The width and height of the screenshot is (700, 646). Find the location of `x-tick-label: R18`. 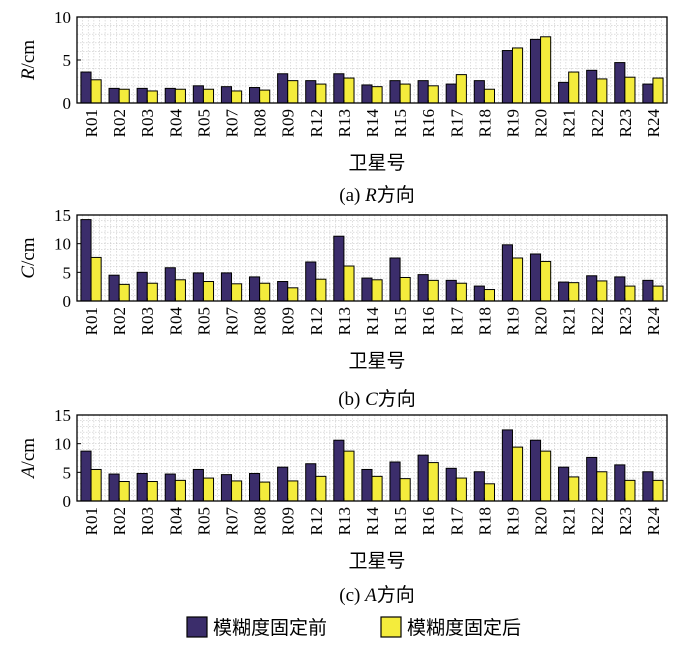

x-tick-label: R18 is located at coordinates (484, 321).